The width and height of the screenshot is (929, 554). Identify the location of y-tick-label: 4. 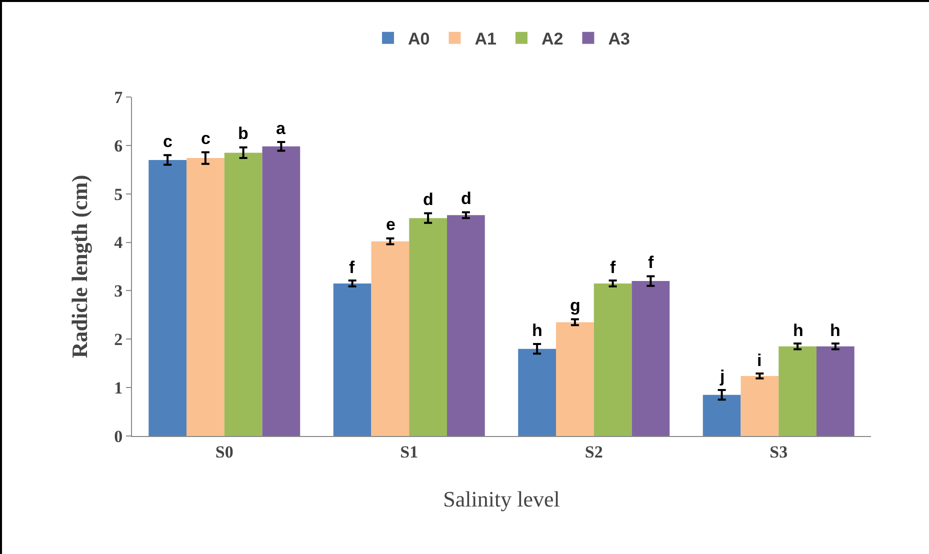
(119, 242).